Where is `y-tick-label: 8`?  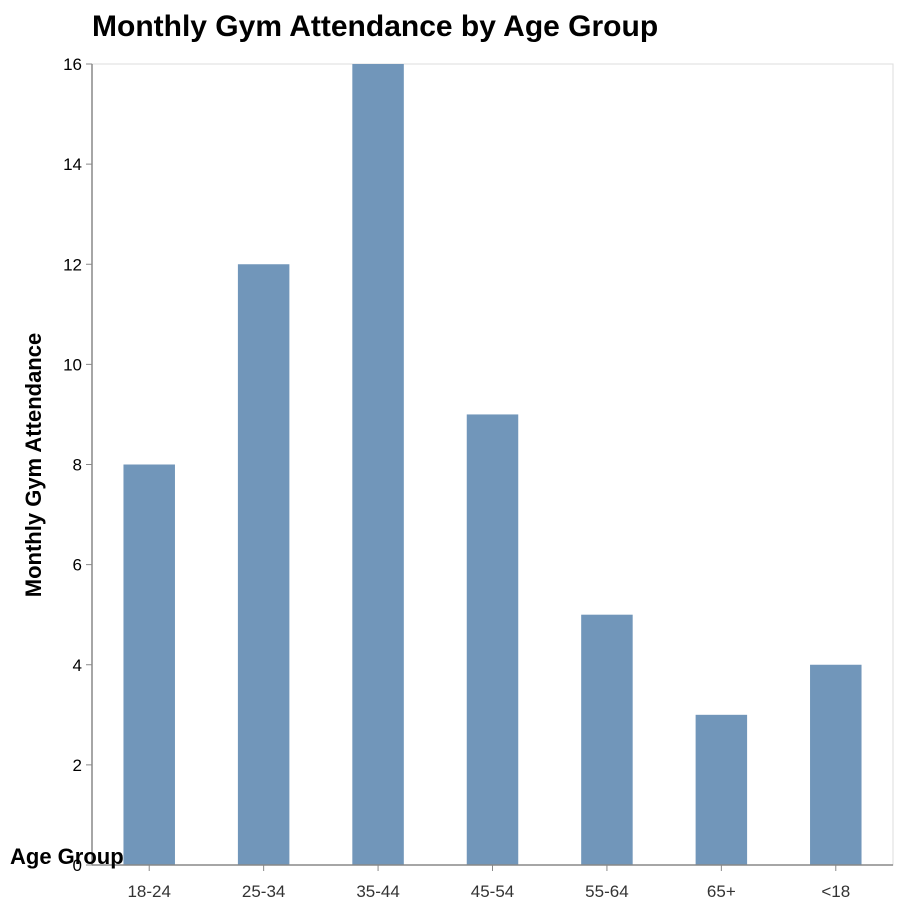
y-tick-label: 8 is located at coordinates (77, 465).